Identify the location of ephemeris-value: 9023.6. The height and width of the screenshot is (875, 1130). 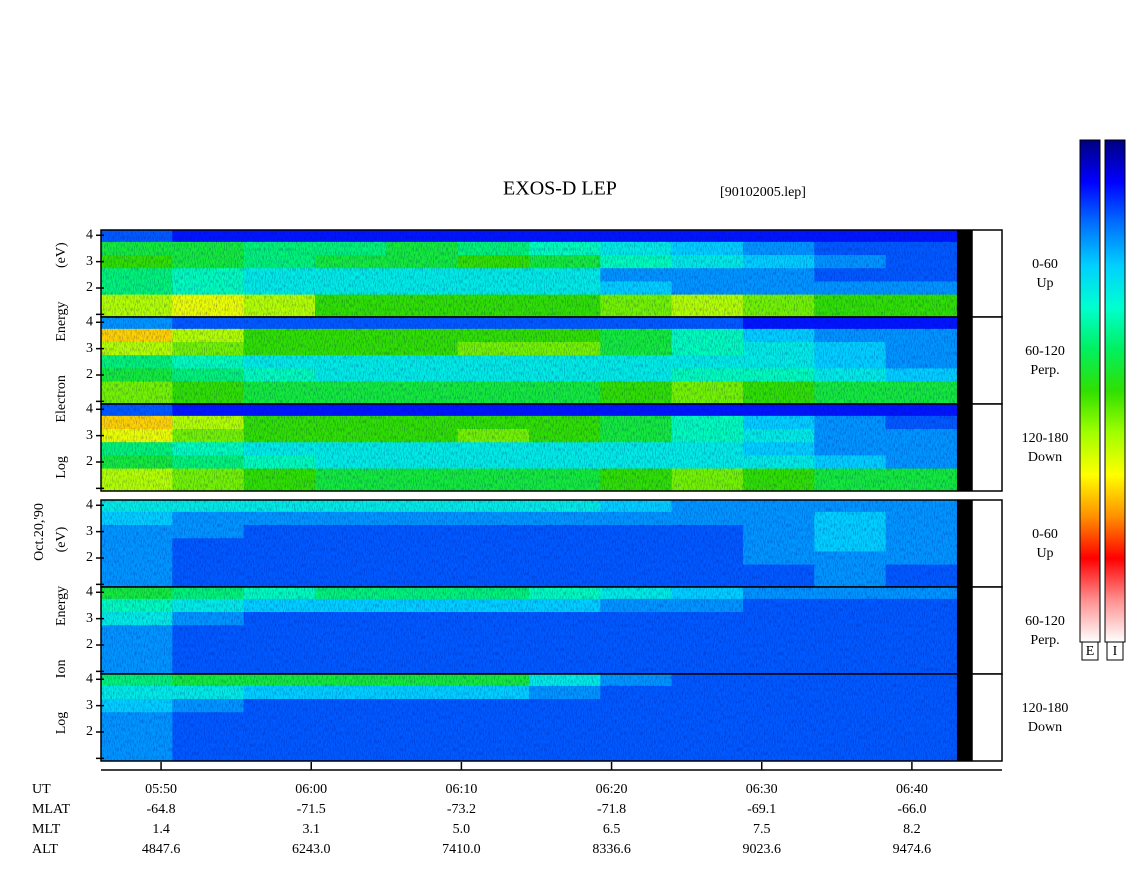
(761, 849).